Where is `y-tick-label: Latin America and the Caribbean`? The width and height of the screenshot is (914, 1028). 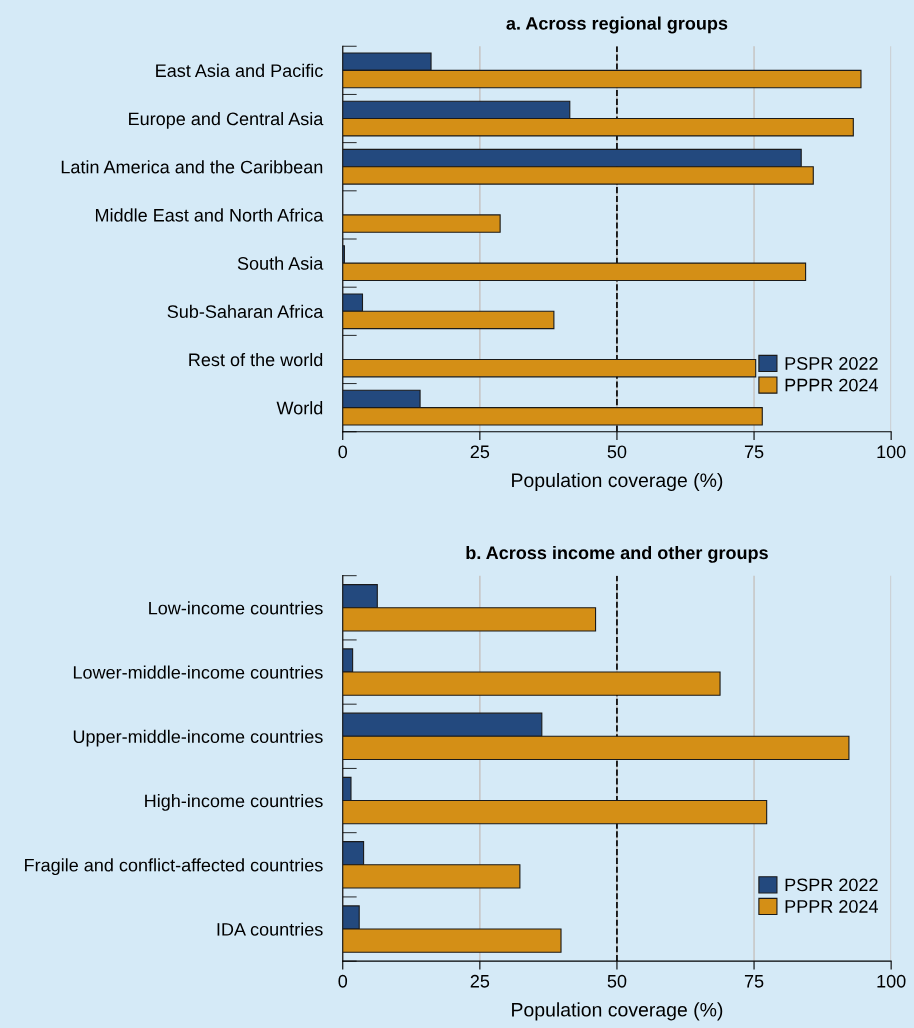 y-tick-label: Latin America and the Caribbean is located at coordinates (192, 167).